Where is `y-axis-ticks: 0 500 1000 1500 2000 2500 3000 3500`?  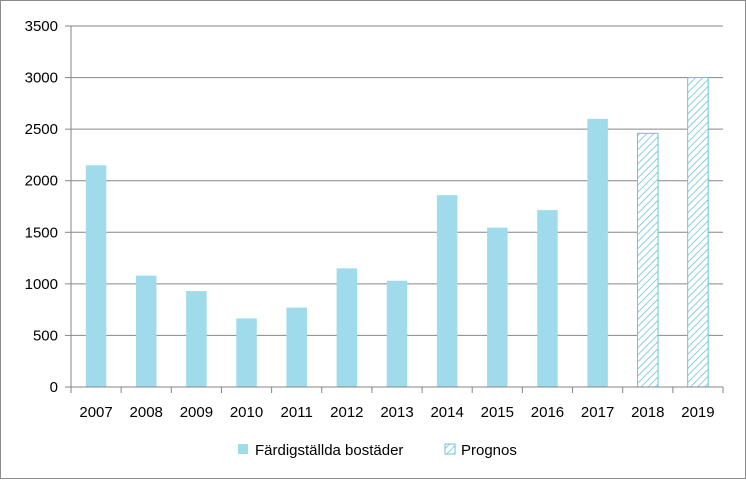 y-axis-ticks: 0 500 1000 1500 2000 2500 3000 3500 is located at coordinates (41, 207).